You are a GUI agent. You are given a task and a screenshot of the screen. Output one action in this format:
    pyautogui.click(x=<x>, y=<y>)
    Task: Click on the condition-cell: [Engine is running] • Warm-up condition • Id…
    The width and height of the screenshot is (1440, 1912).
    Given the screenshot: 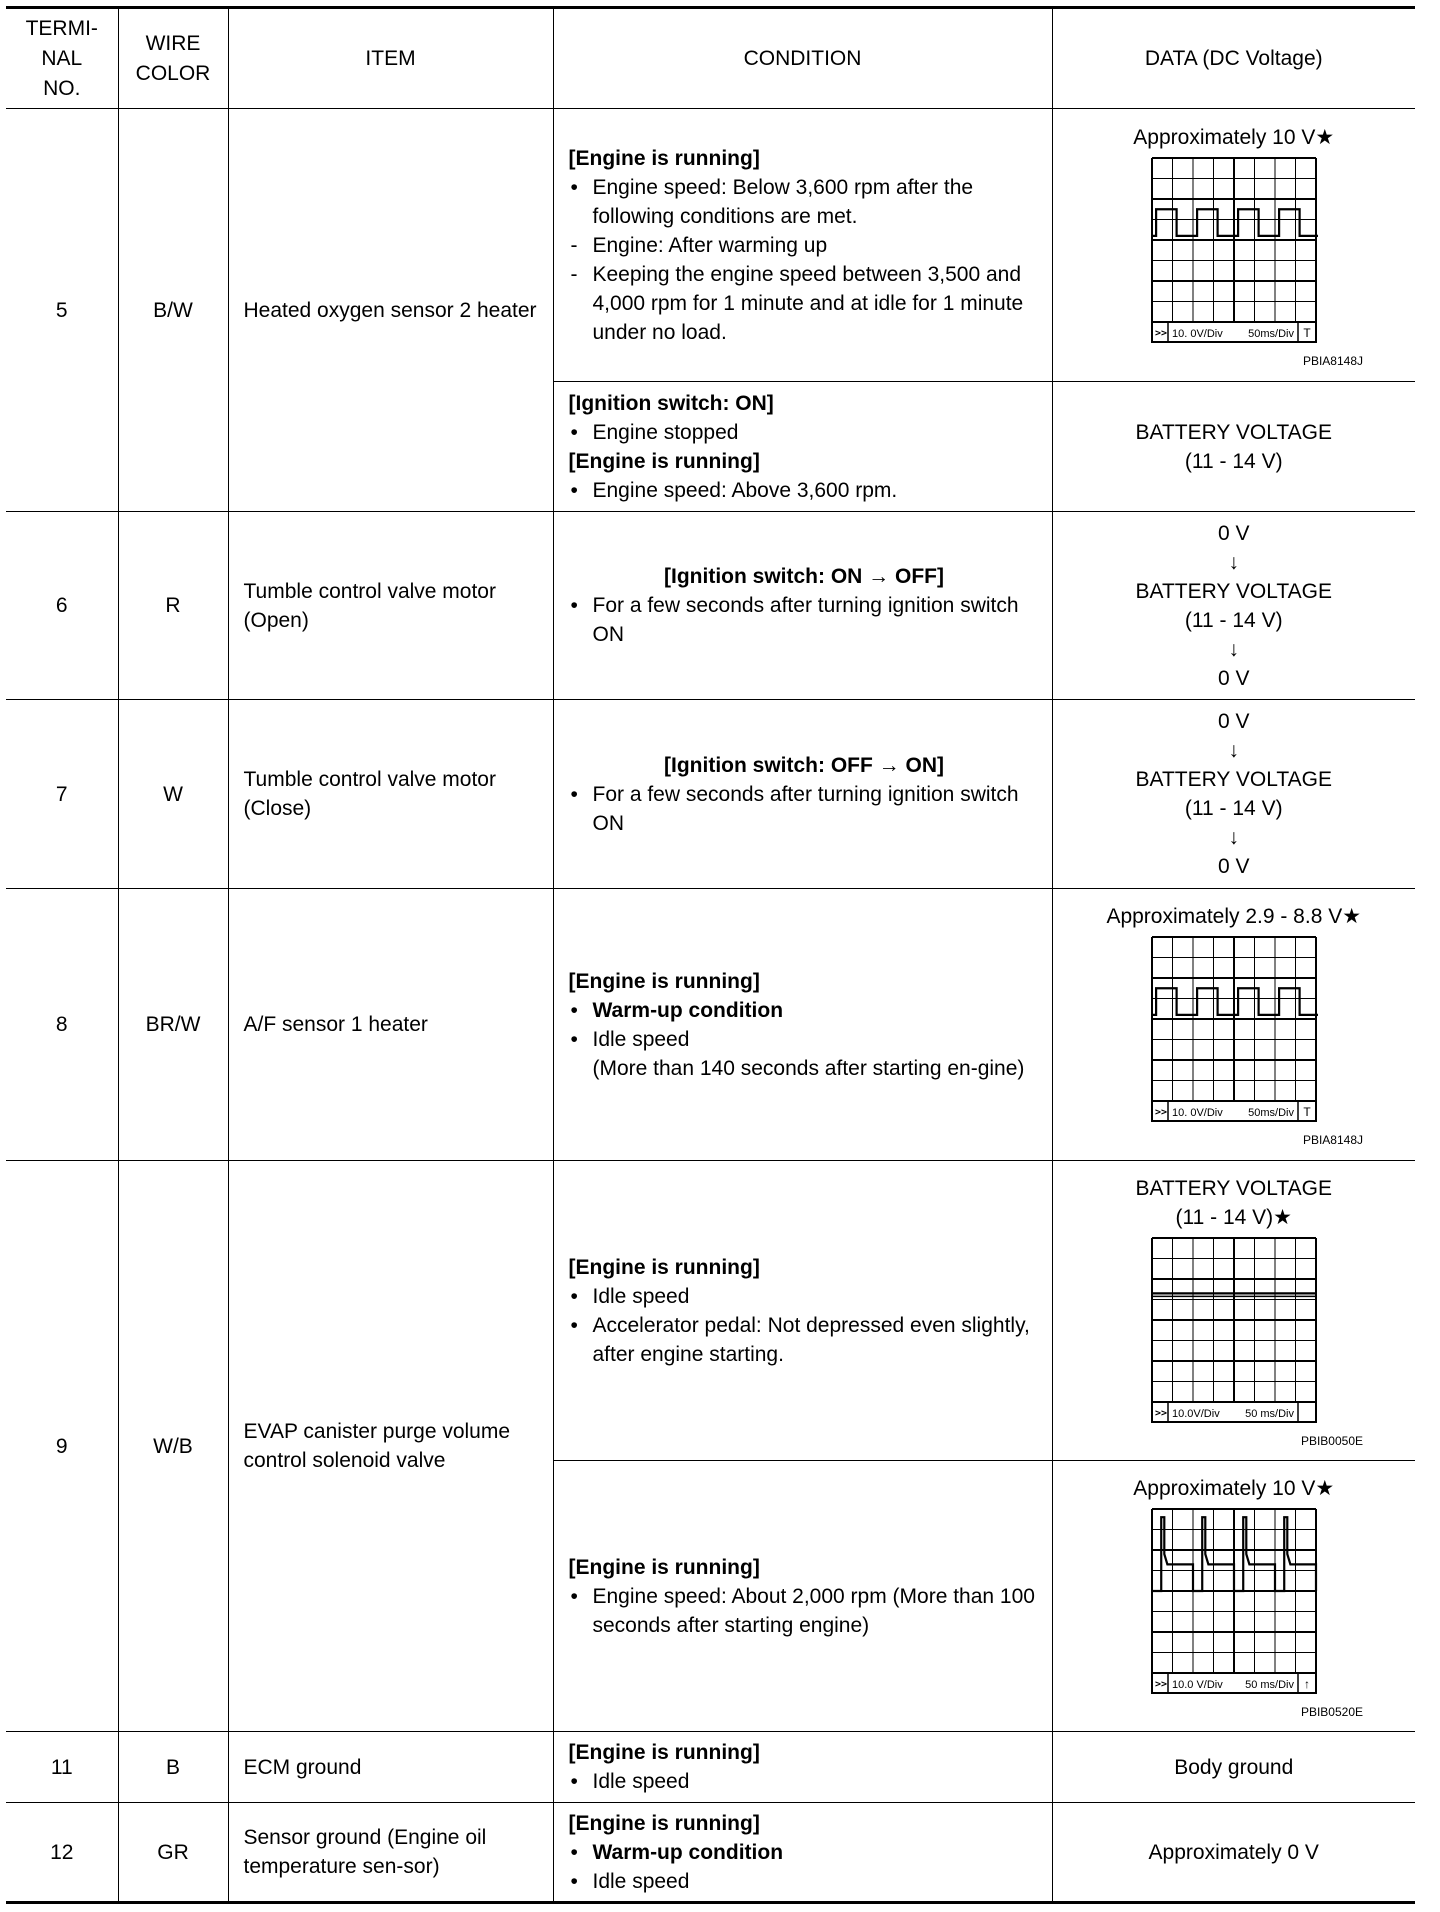 What is the action you would take?
    pyautogui.click(x=802, y=1024)
    